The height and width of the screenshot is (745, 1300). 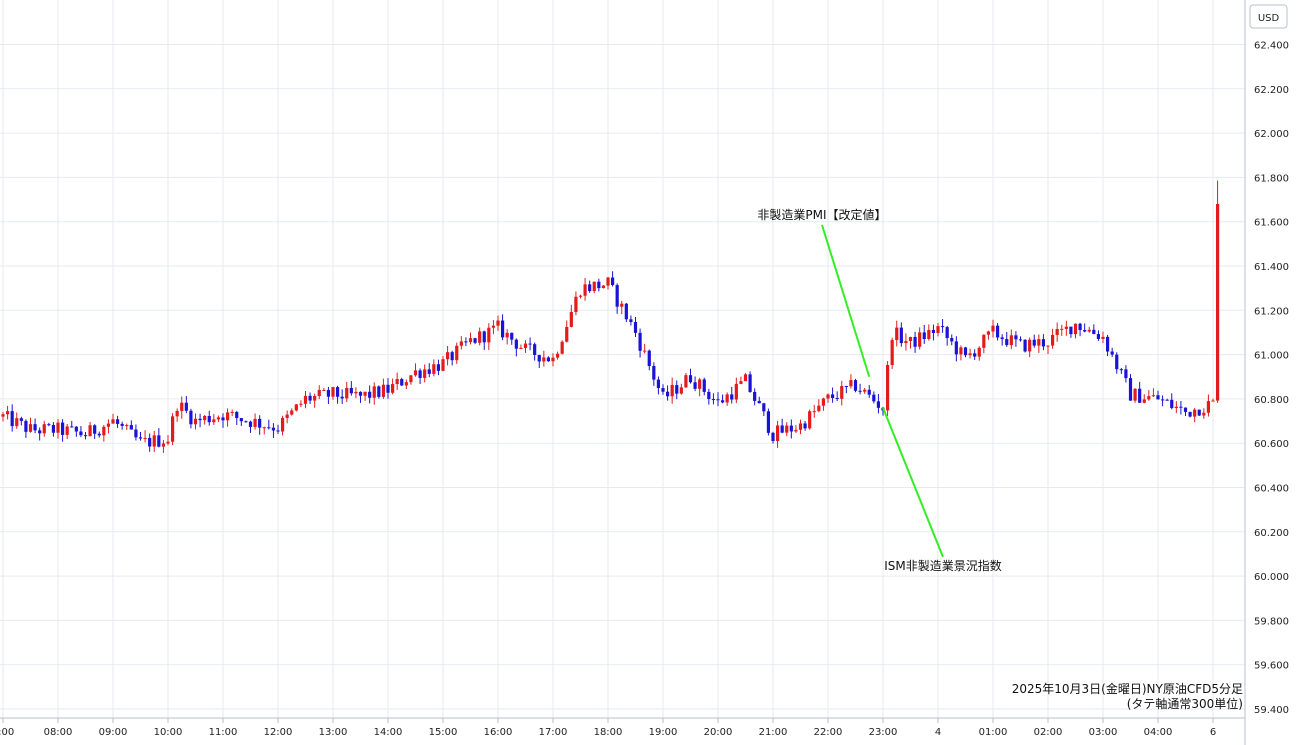 I want to click on annotation-layer: 非製造業PMI【改定値】 ISM非製造業景況指数, so click(x=879, y=390).